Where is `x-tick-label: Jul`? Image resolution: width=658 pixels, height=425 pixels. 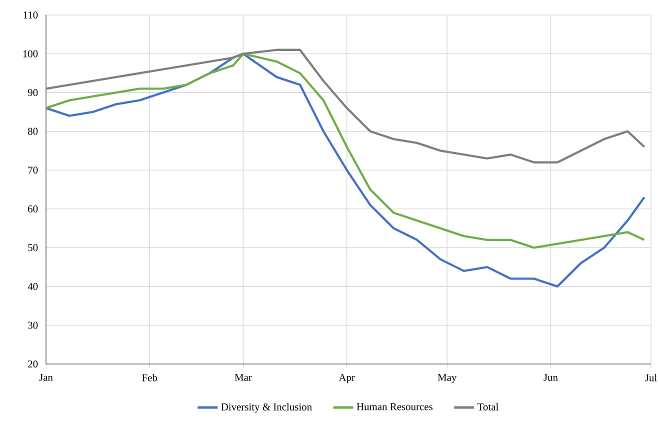
x-tick-label: Jul is located at coordinates (651, 378).